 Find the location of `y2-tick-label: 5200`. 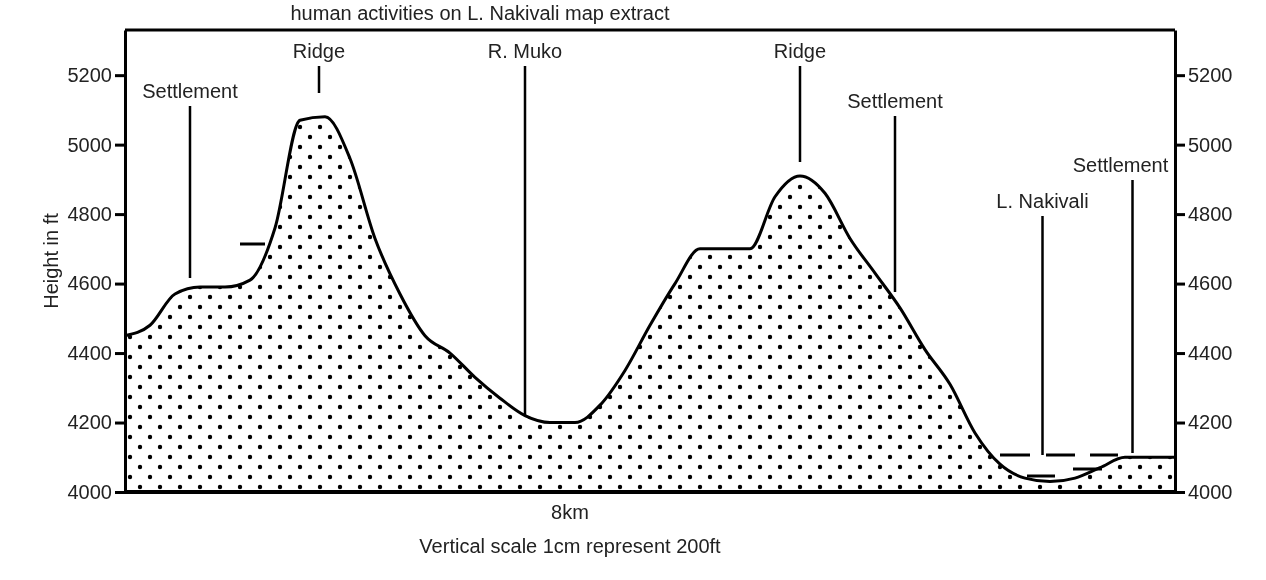

y2-tick-label: 5200 is located at coordinates (1210, 75).